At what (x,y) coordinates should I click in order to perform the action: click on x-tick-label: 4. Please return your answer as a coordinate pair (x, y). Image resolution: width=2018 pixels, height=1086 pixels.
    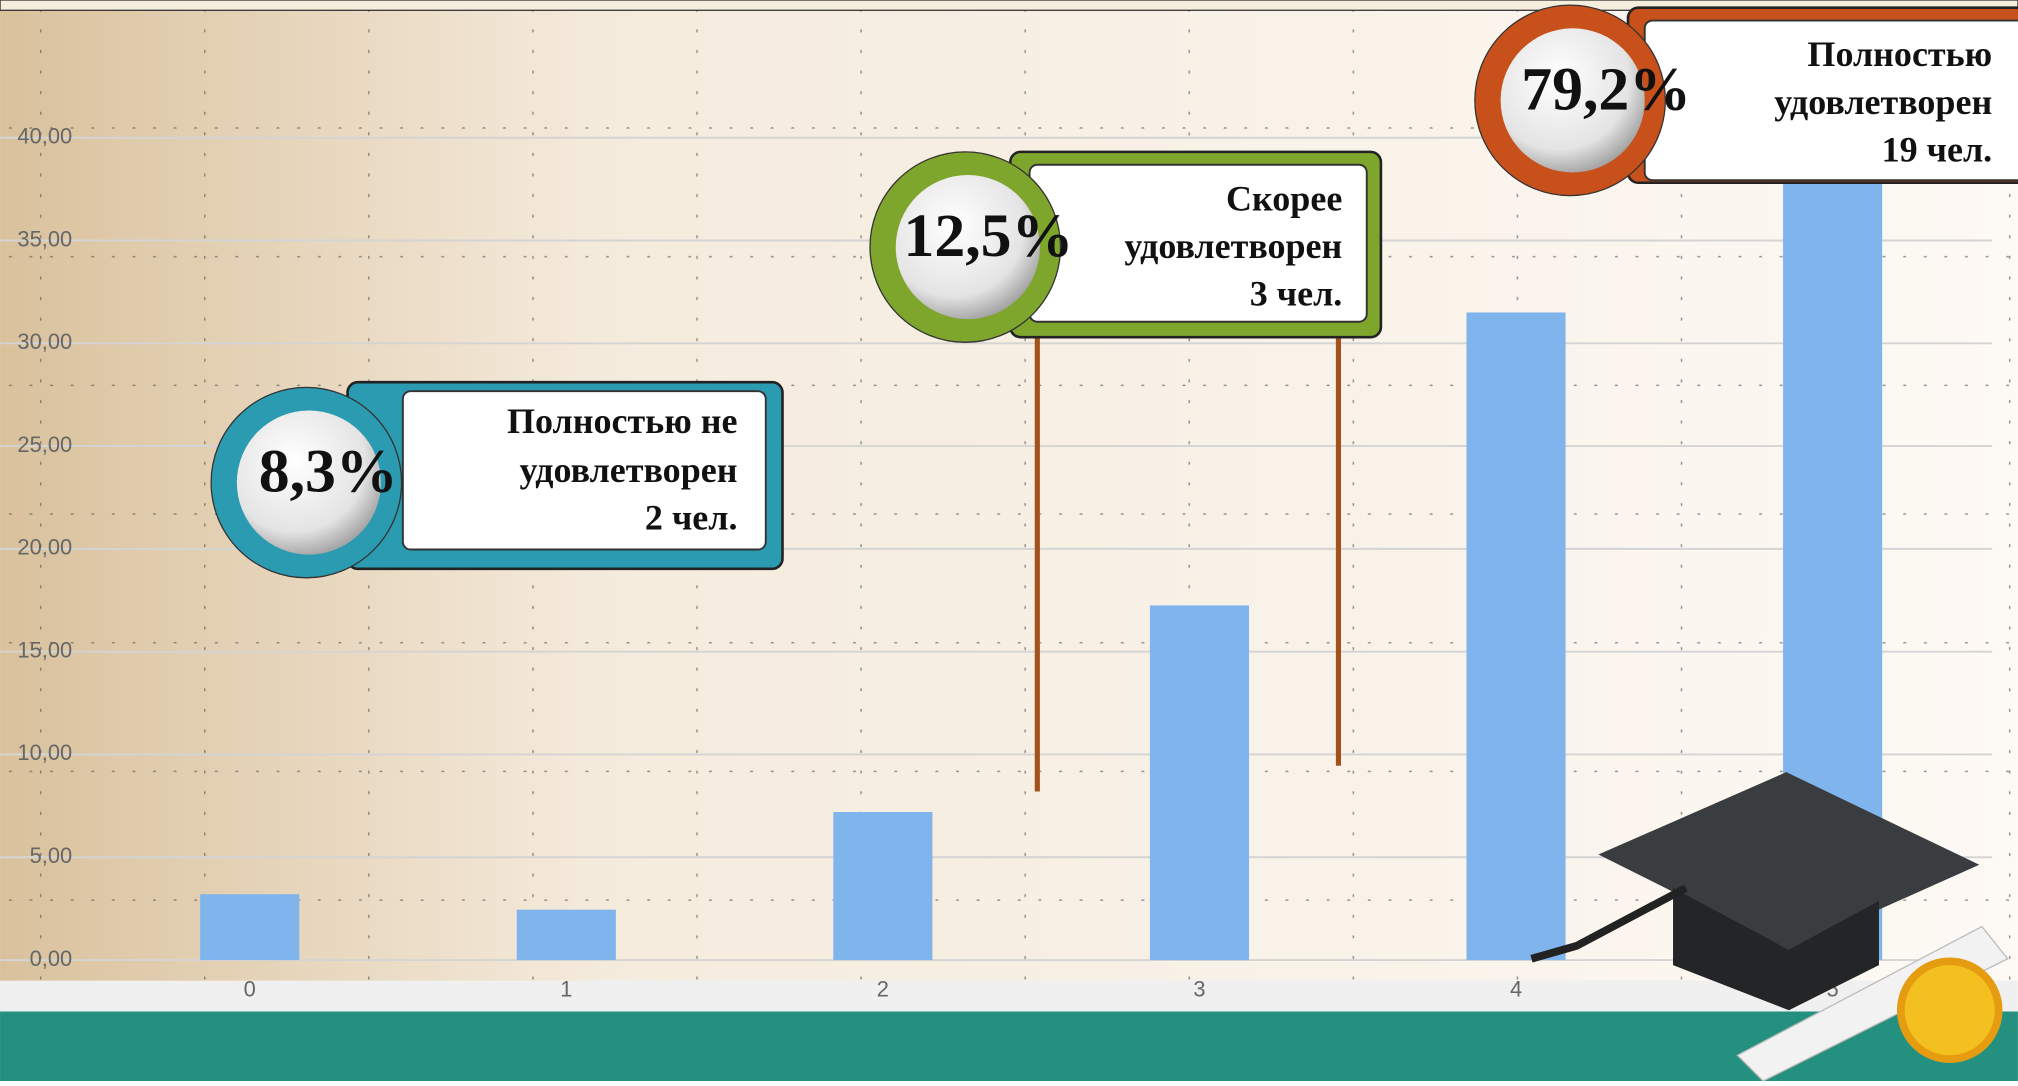
    Looking at the image, I should click on (1516, 989).